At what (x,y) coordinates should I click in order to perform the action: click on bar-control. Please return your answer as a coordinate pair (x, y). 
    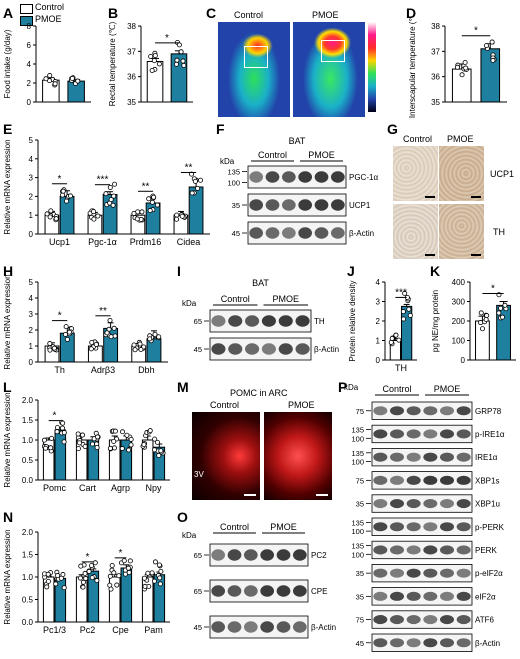
    Looking at the image, I should click on (147, 599).